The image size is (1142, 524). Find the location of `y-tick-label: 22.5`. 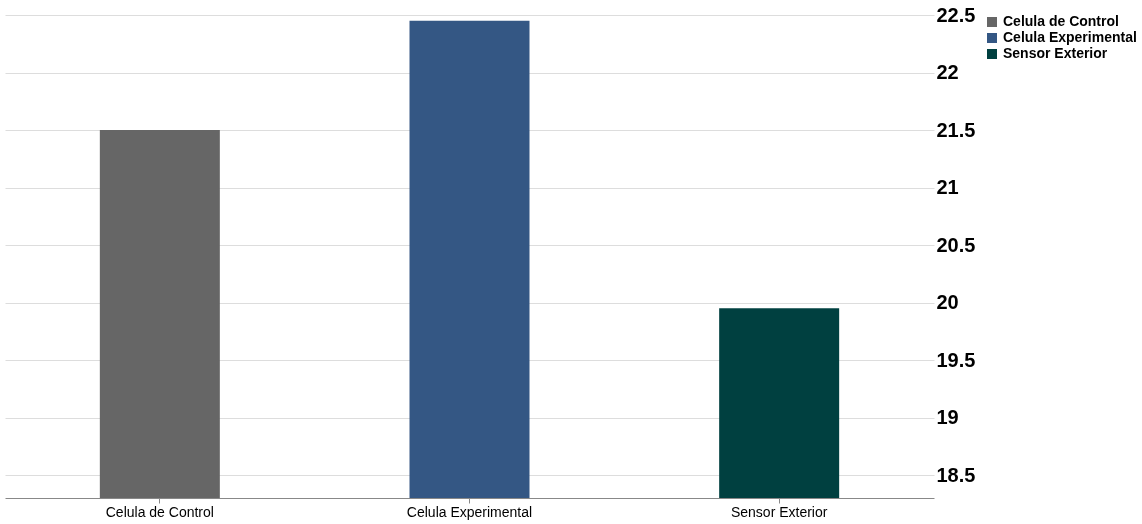

y-tick-label: 22.5 is located at coordinates (956, 14).